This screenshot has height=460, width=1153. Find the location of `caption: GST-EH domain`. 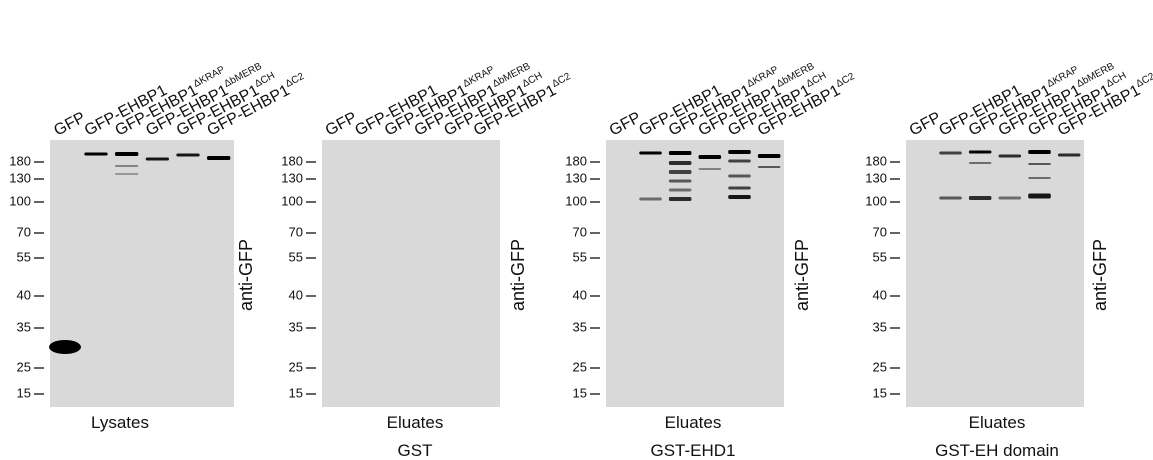

caption: GST-EH domain is located at coordinates (997, 450).